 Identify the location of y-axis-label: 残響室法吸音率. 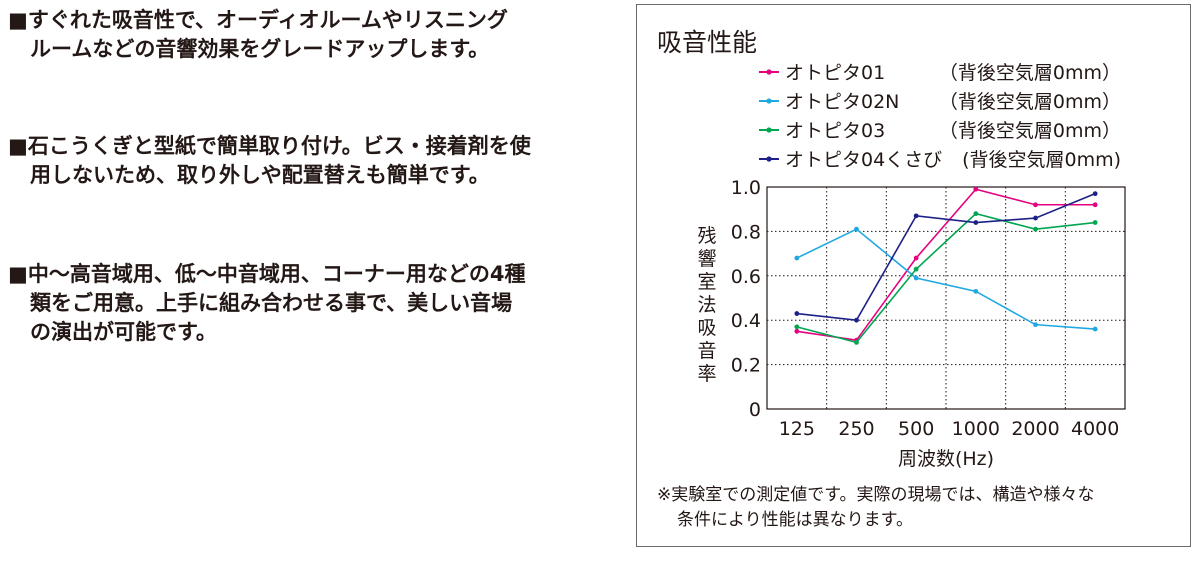
(706, 305).